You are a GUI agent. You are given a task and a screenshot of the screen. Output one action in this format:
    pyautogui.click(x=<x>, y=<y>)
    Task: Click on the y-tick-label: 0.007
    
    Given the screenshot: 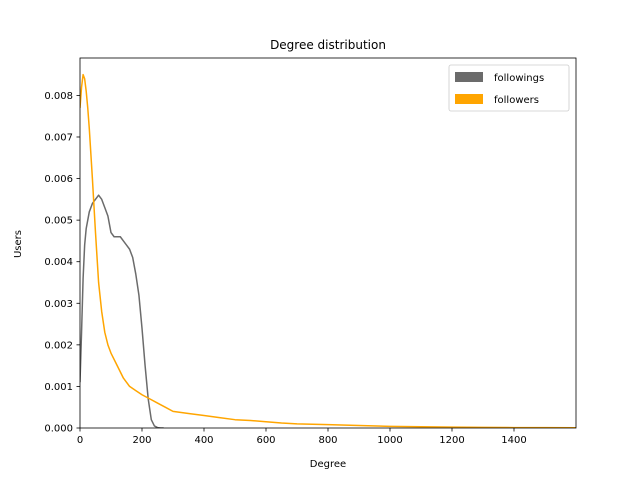 What is the action you would take?
    pyautogui.click(x=58, y=137)
    